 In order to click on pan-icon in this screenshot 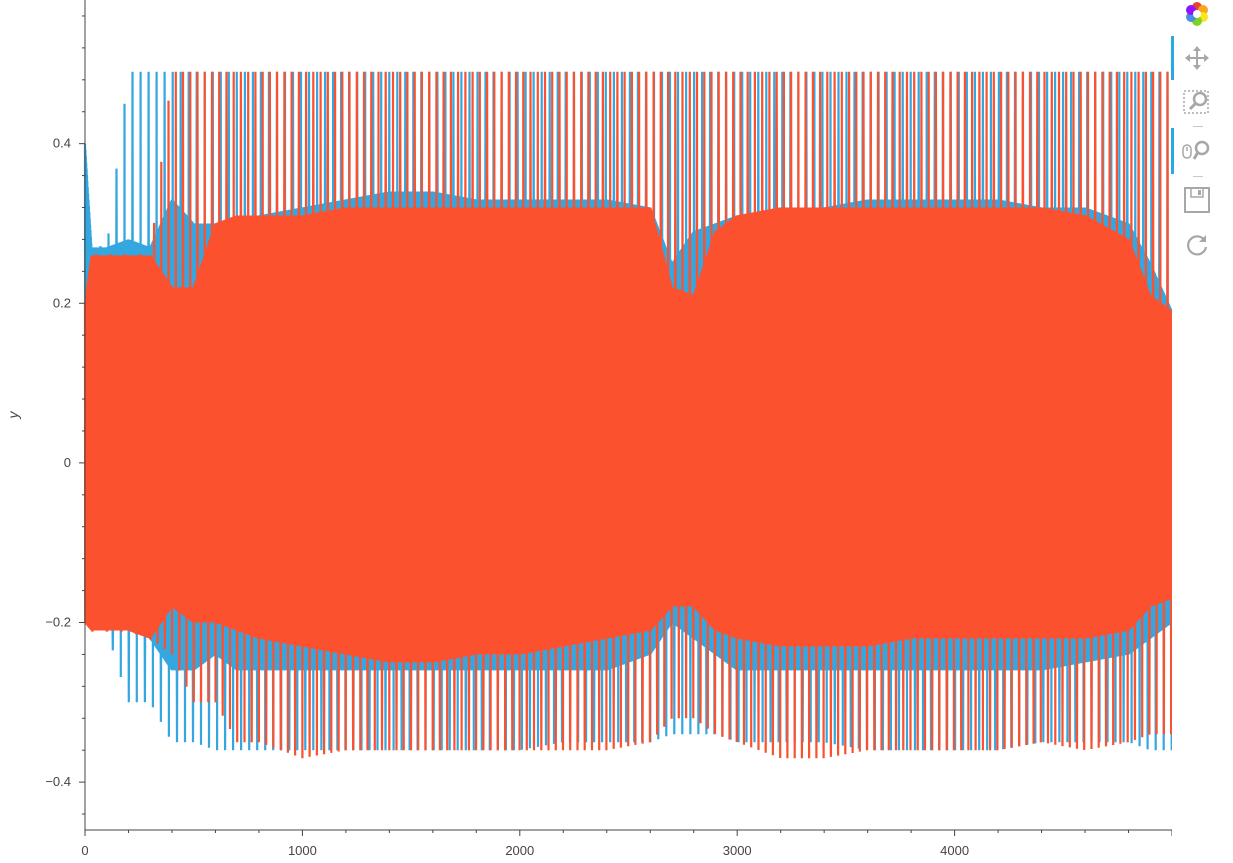, I will do `click(1197, 58)`.